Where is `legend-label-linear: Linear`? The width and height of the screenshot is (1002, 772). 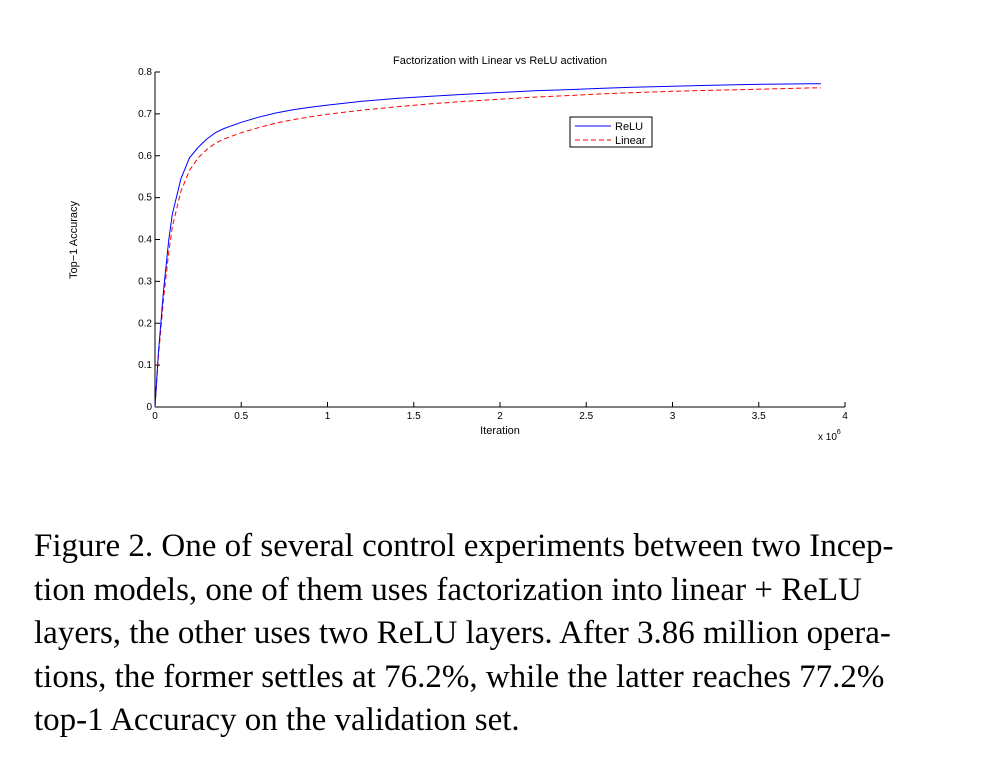
legend-label-linear: Linear is located at coordinates (630, 141).